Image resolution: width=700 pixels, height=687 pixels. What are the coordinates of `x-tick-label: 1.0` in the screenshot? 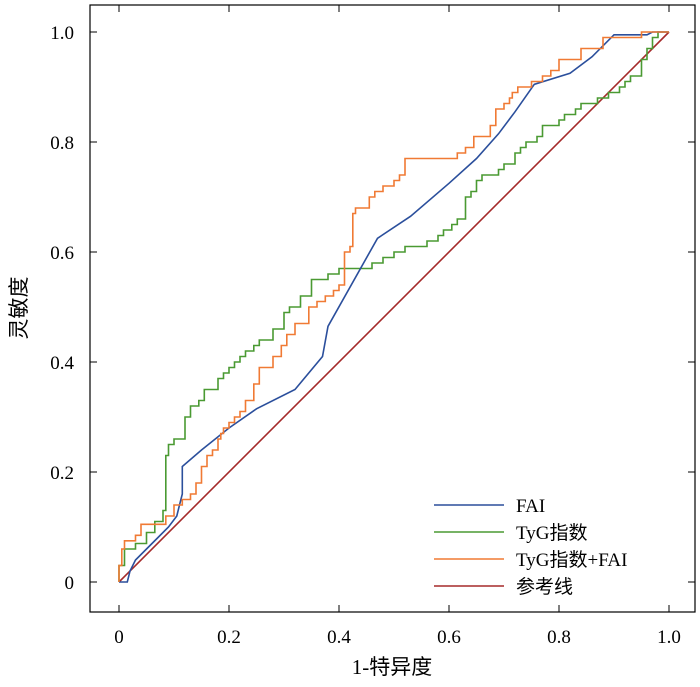 It's located at (669, 637).